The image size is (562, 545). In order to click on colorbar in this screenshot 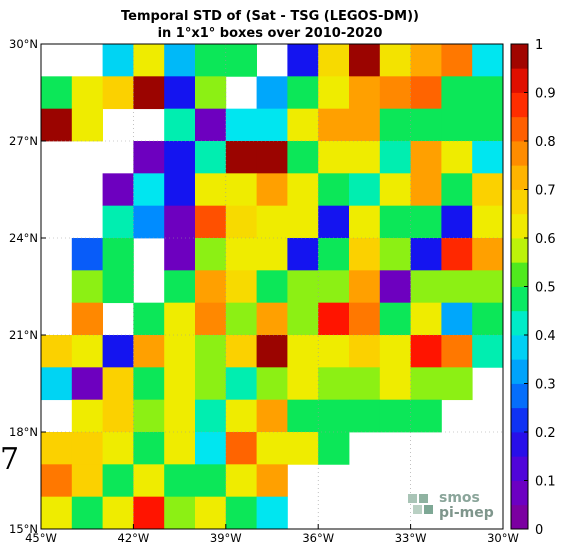, I will do `click(519, 286)`.